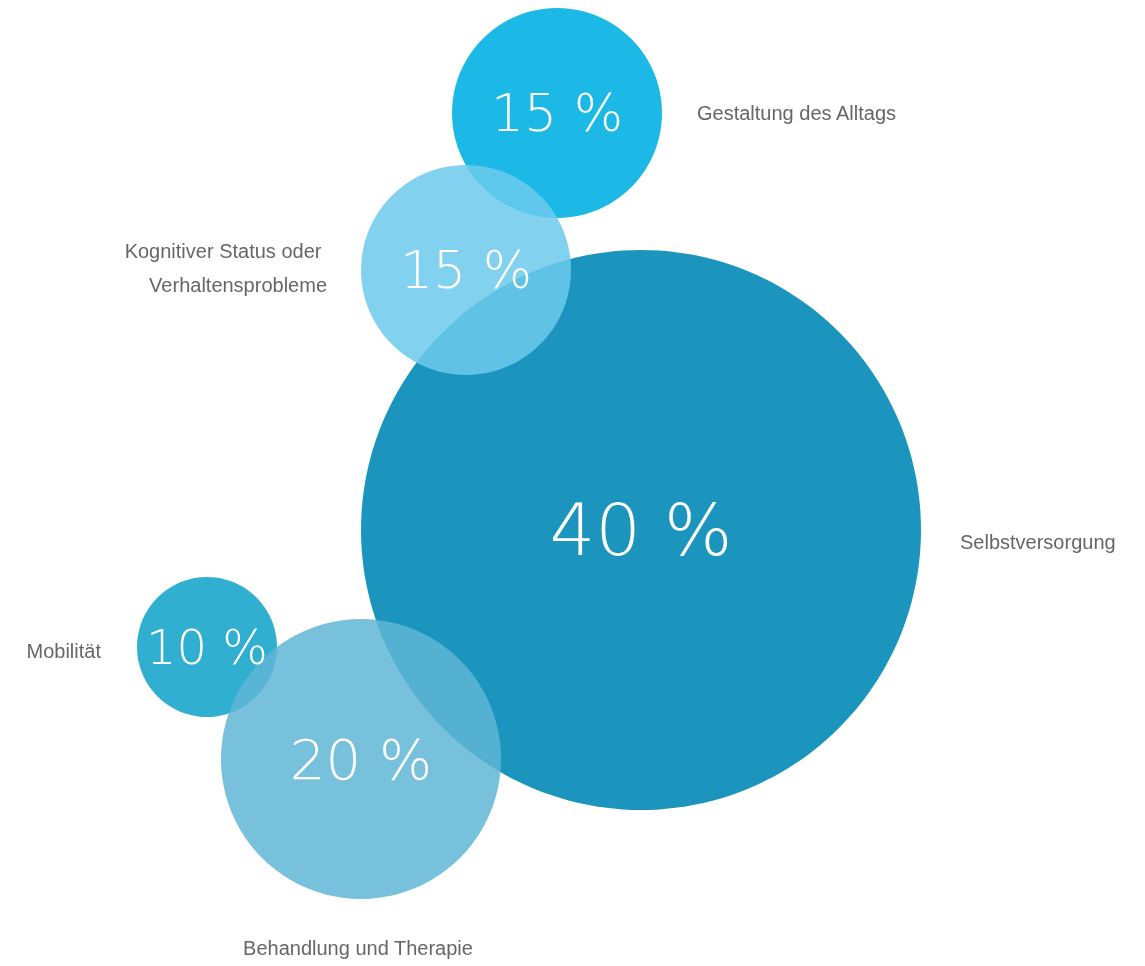 The height and width of the screenshot is (966, 1145). Describe the element at coordinates (225, 268) in the screenshot. I see `category-label: Kognitiver Status oder Verhaltensprobleme` at that location.